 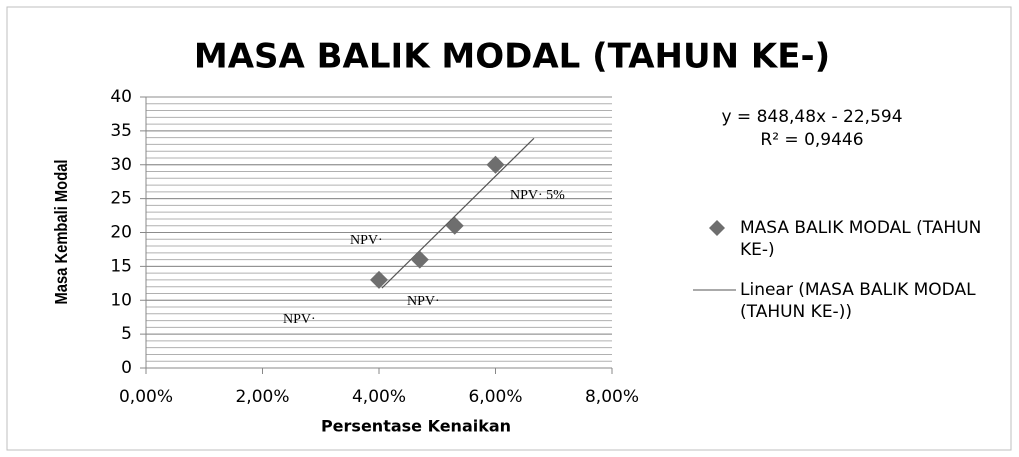 I want to click on y-tick-label: 25, so click(x=121, y=199).